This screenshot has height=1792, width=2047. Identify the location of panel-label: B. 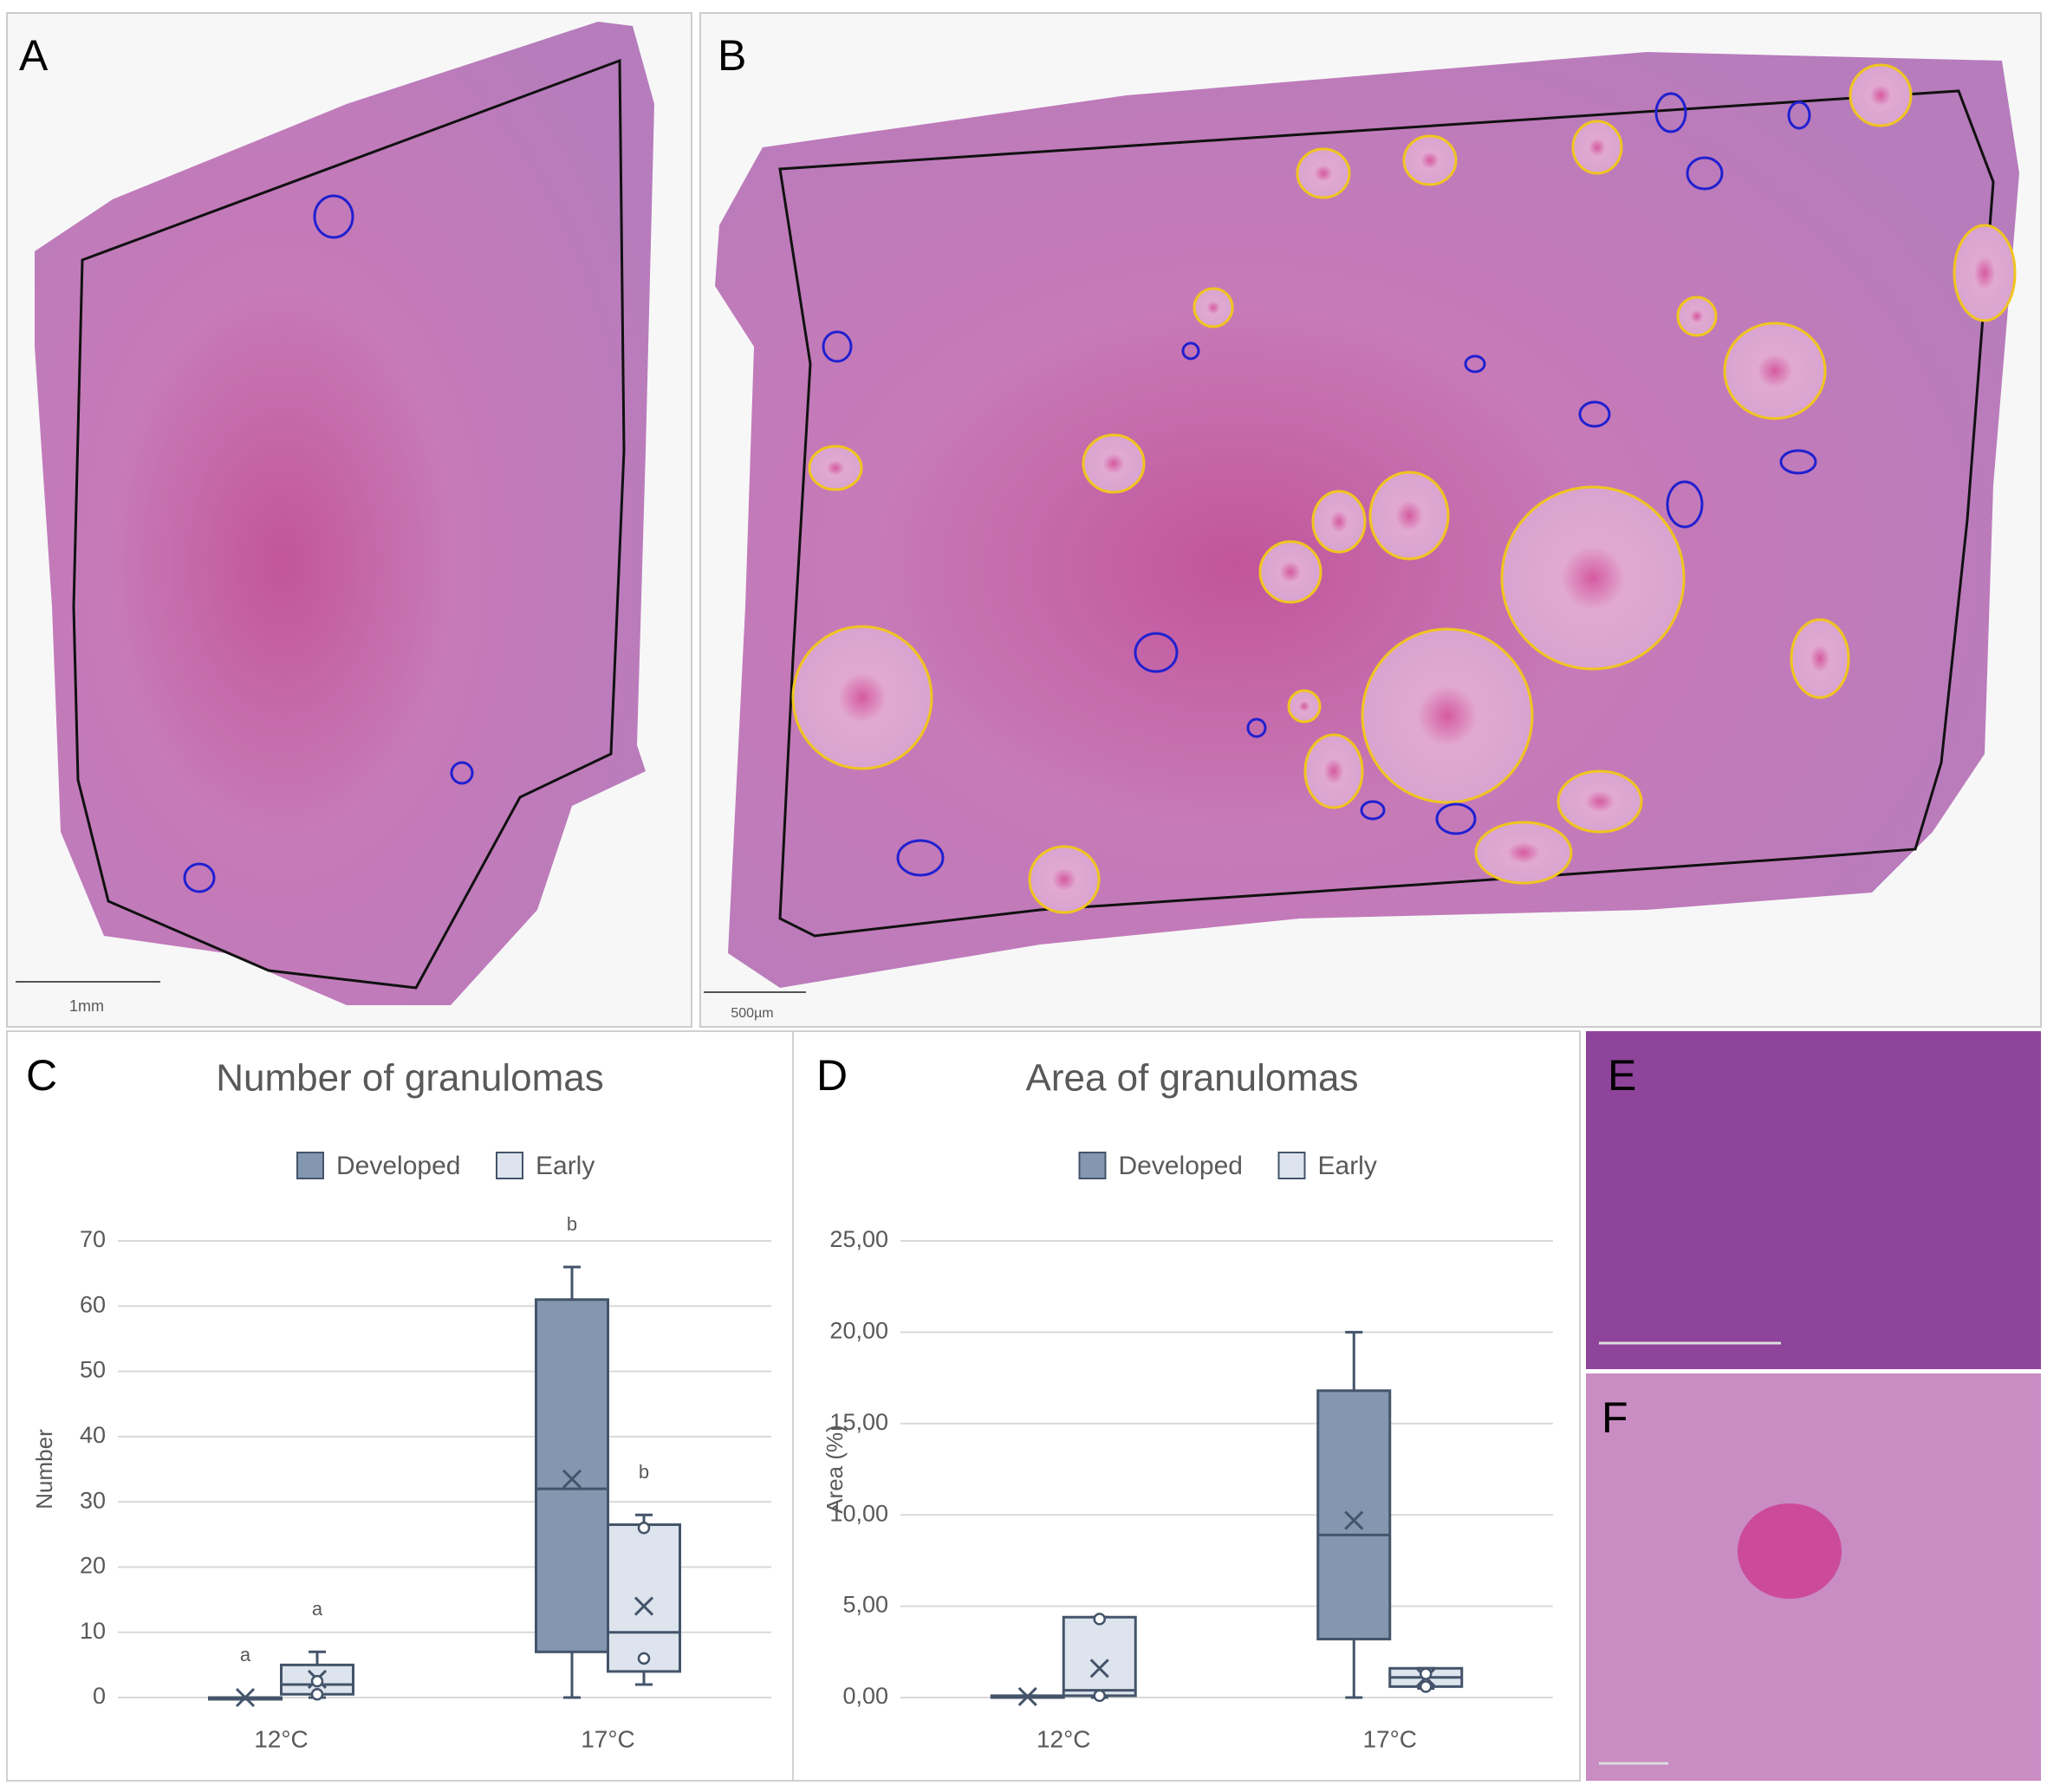
(732, 55).